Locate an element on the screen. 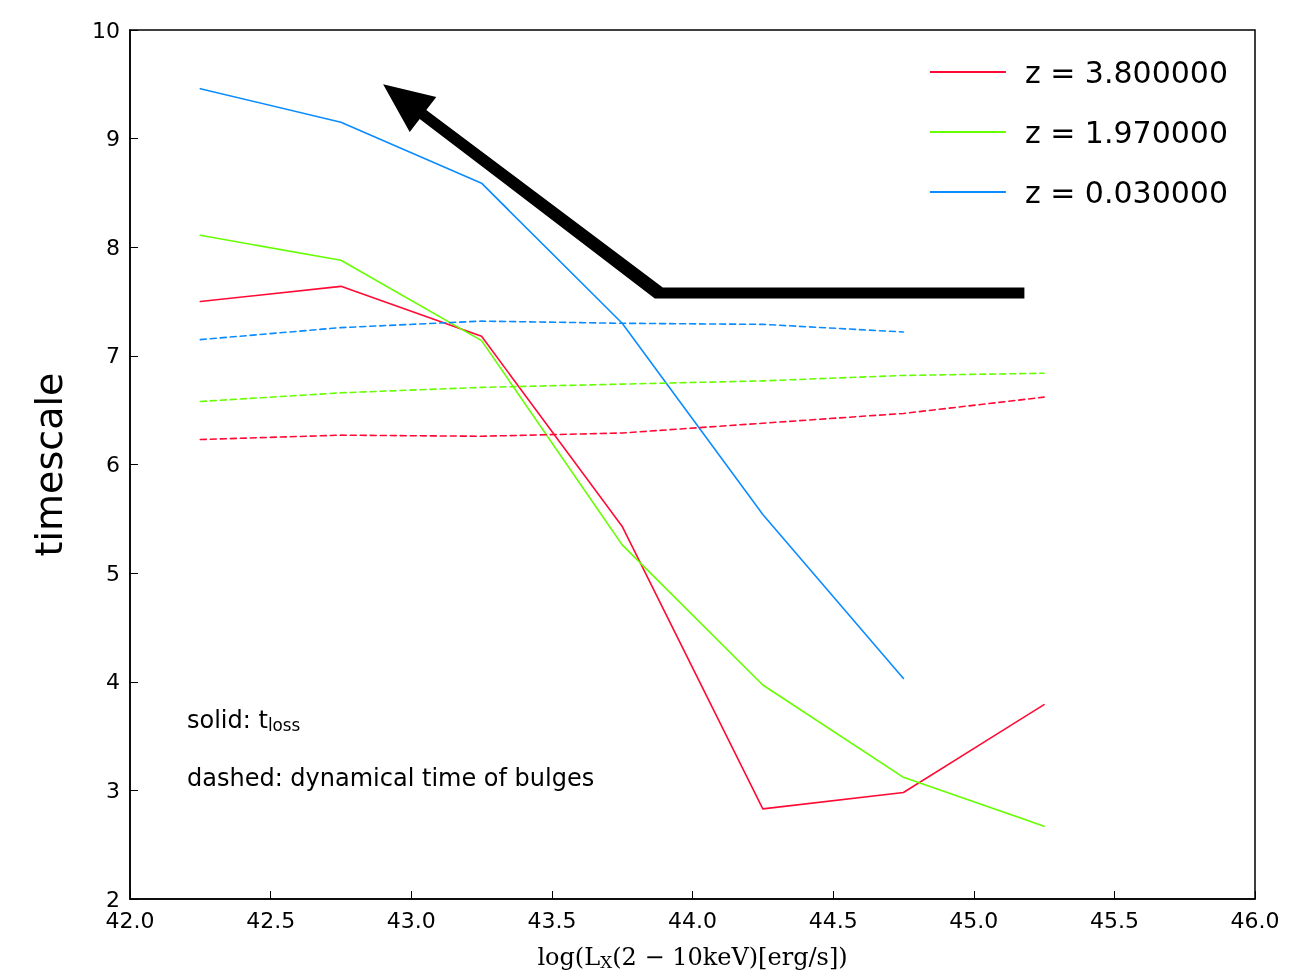  x-tick-label: 43.5 is located at coordinates (552, 920).